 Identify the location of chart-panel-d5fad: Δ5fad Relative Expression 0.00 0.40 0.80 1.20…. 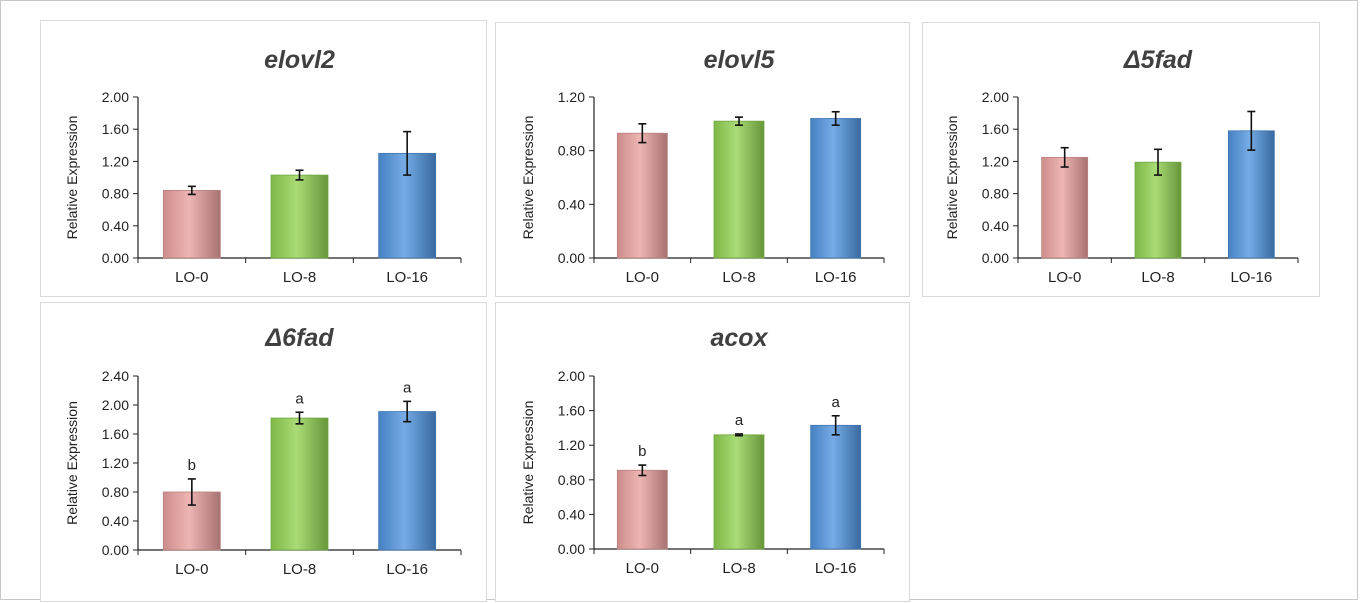
(1121, 159).